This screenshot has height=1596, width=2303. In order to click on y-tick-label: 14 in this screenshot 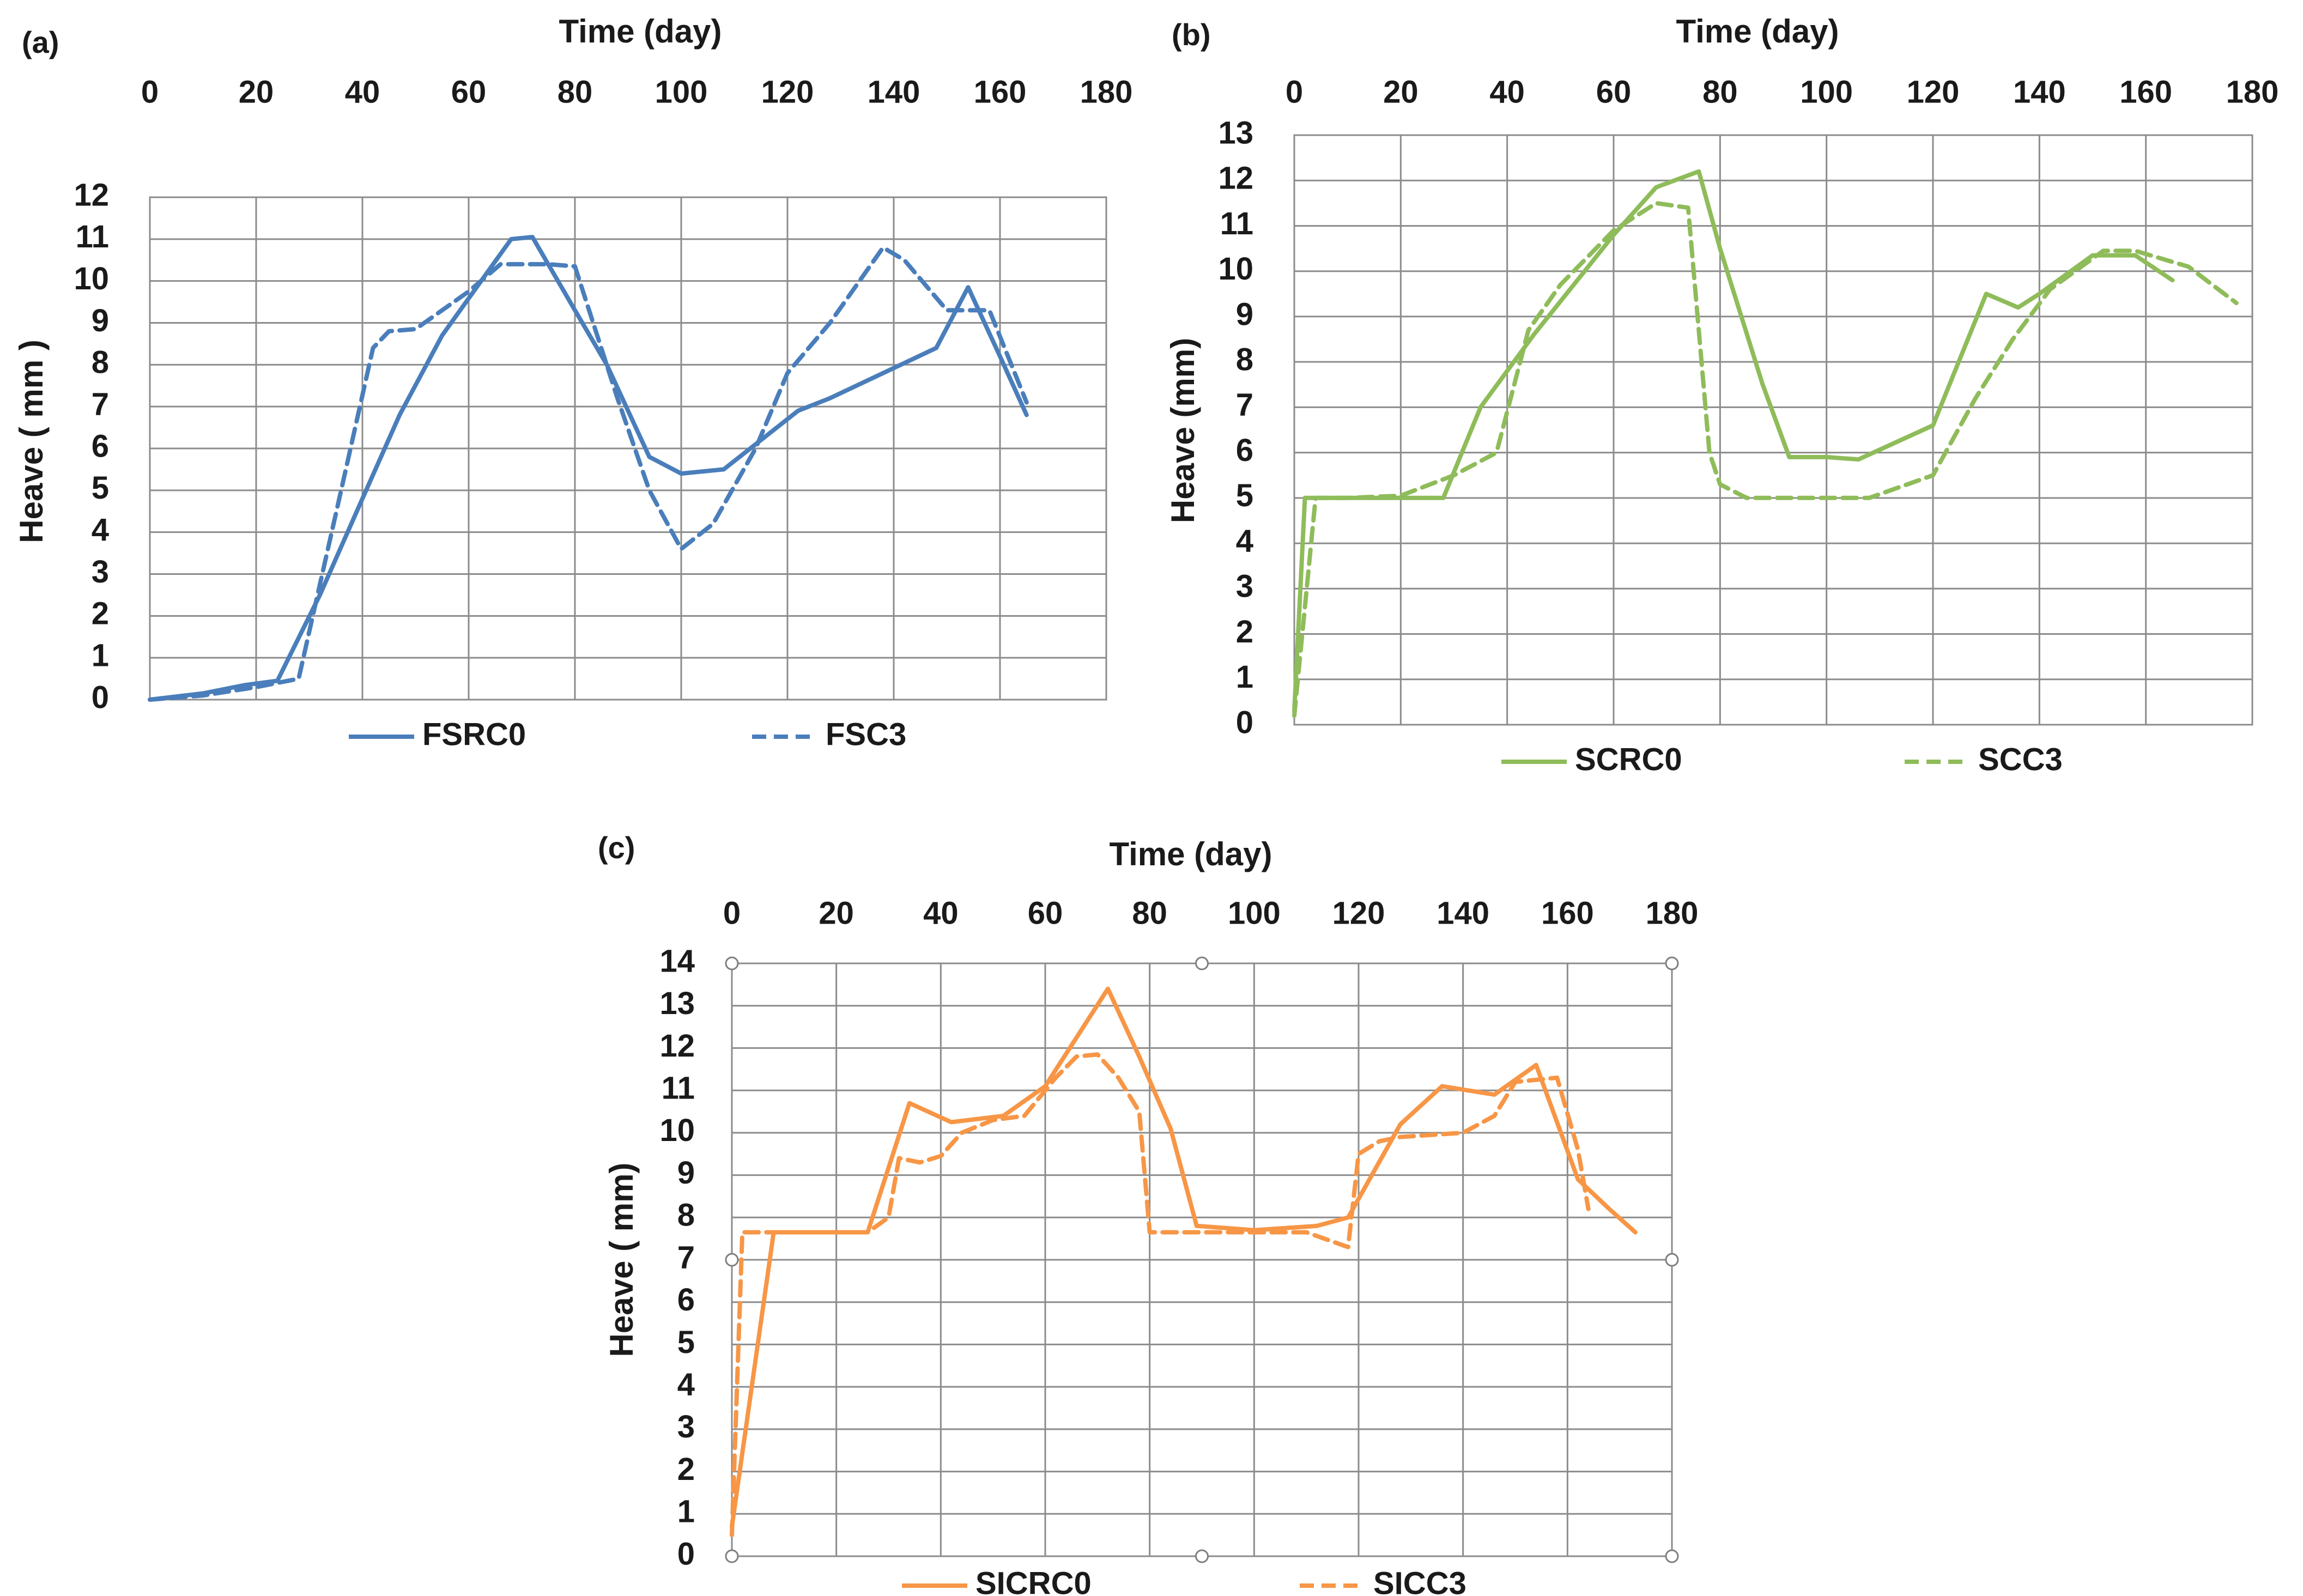, I will do `click(677, 961)`.